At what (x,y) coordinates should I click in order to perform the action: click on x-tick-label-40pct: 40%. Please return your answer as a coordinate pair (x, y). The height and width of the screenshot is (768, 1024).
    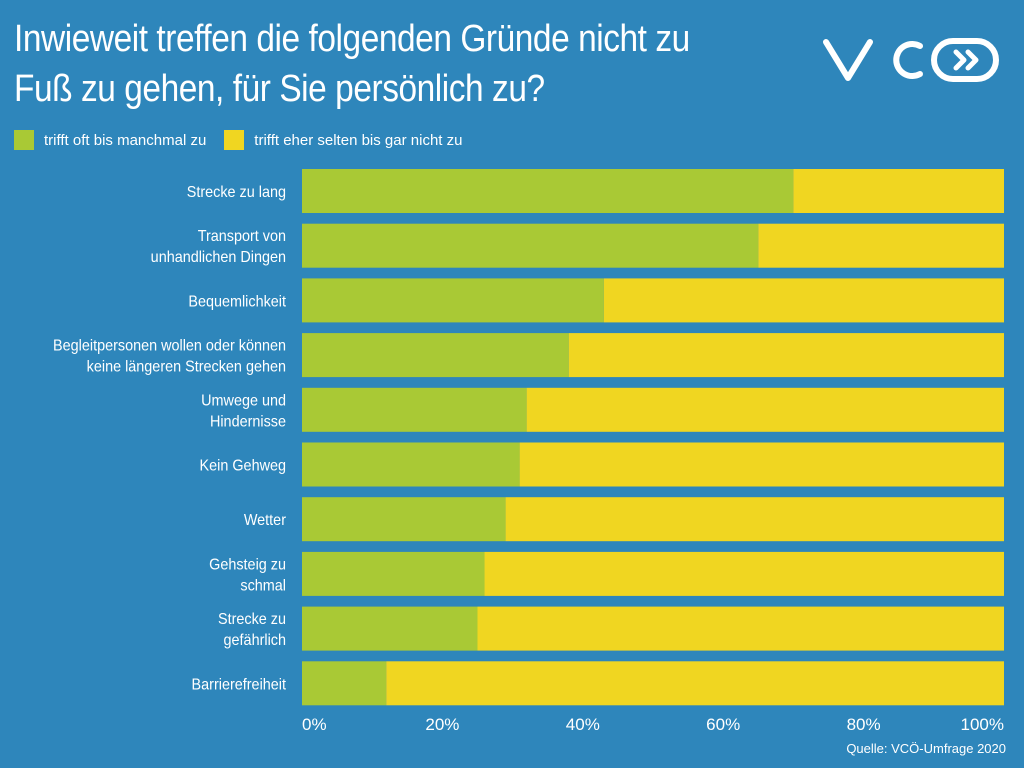
    Looking at the image, I should click on (583, 724).